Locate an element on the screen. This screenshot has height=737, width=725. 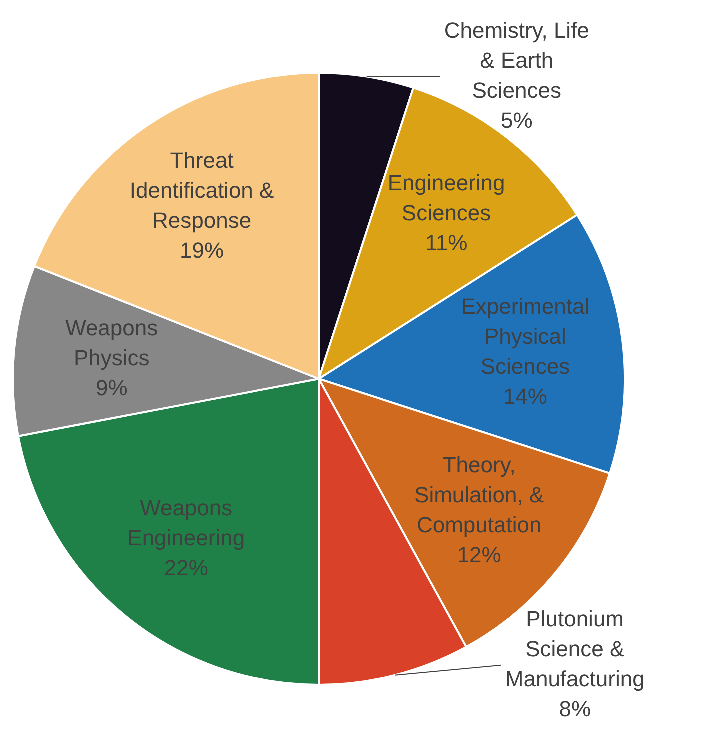
slice-label: Weapons Physics is located at coordinates (112, 342).